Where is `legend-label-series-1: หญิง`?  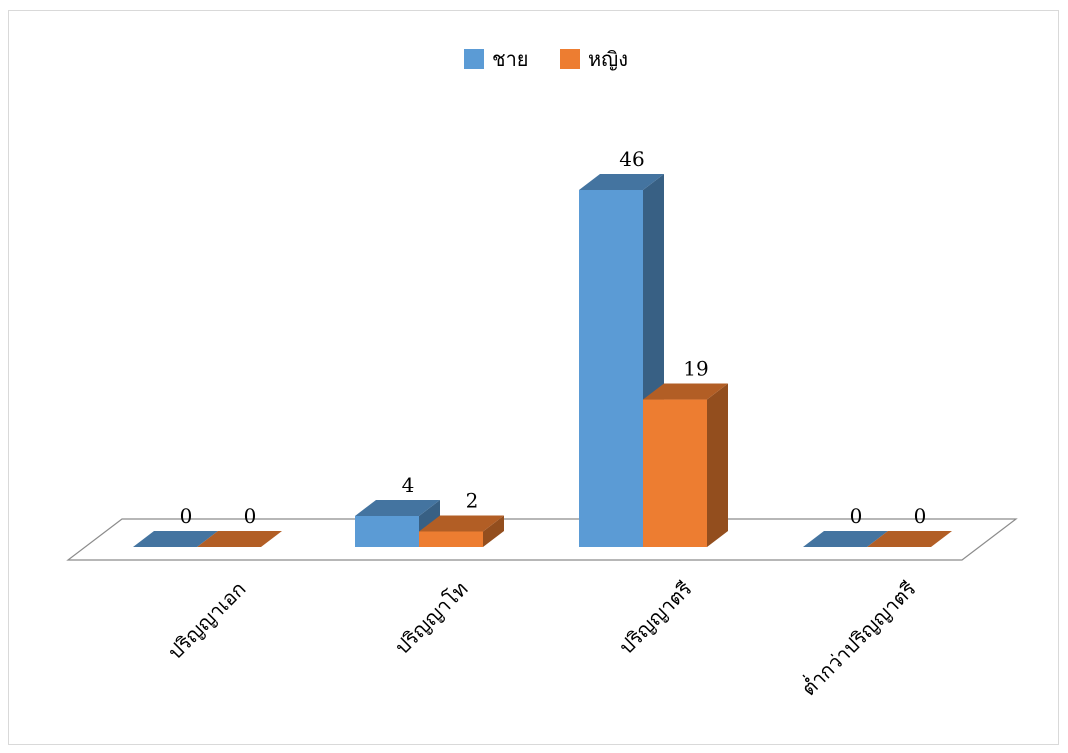
legend-label-series-1: หญิง is located at coordinates (608, 59).